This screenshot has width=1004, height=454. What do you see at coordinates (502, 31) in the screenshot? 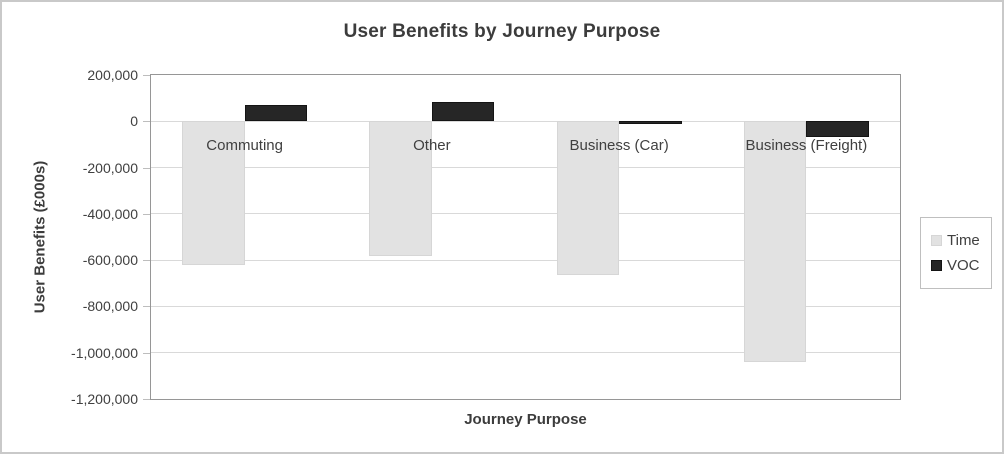
I see `chart-title: User Benefits by Journey Purpose` at bounding box center [502, 31].